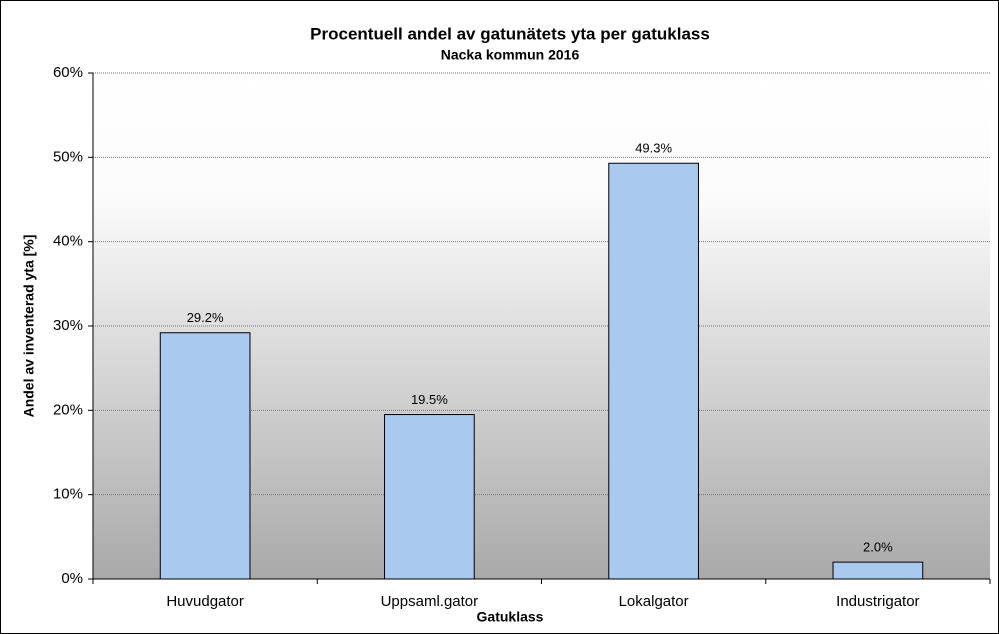  I want to click on chart-subtitle: Nacka kommun 2016, so click(510, 55).